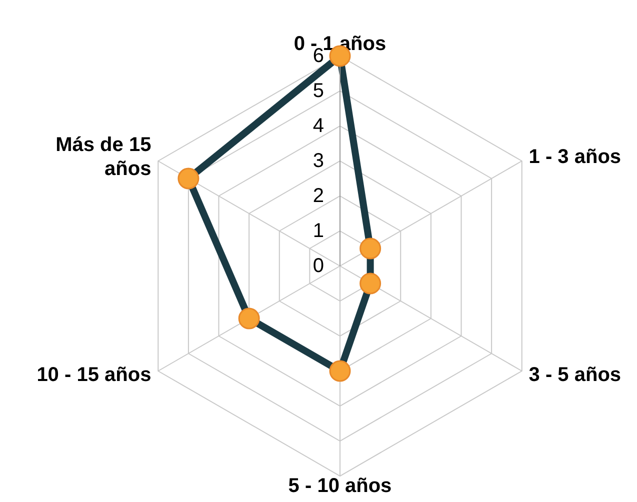 The width and height of the screenshot is (637, 502). What do you see at coordinates (340, 486) in the screenshot?
I see `spoke-label: 5 - 10 años` at bounding box center [340, 486].